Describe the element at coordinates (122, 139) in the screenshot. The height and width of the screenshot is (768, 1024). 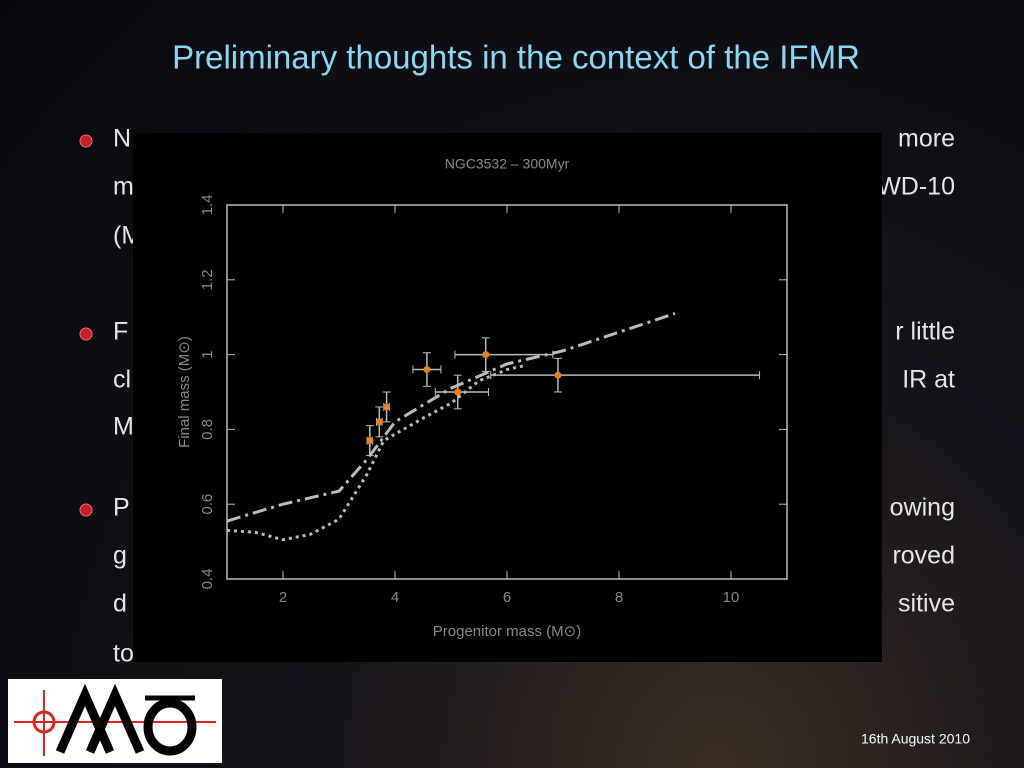
I see `bullet-text: N` at that location.